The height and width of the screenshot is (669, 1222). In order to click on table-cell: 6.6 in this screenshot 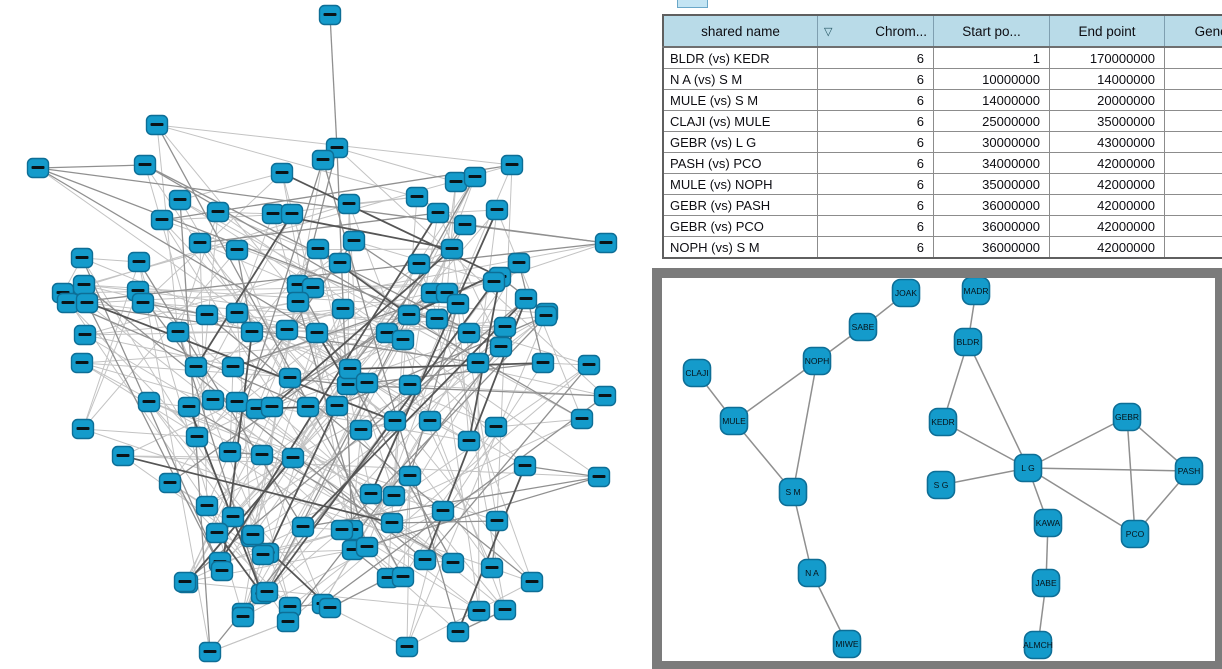, I will do `click(1193, 79)`.